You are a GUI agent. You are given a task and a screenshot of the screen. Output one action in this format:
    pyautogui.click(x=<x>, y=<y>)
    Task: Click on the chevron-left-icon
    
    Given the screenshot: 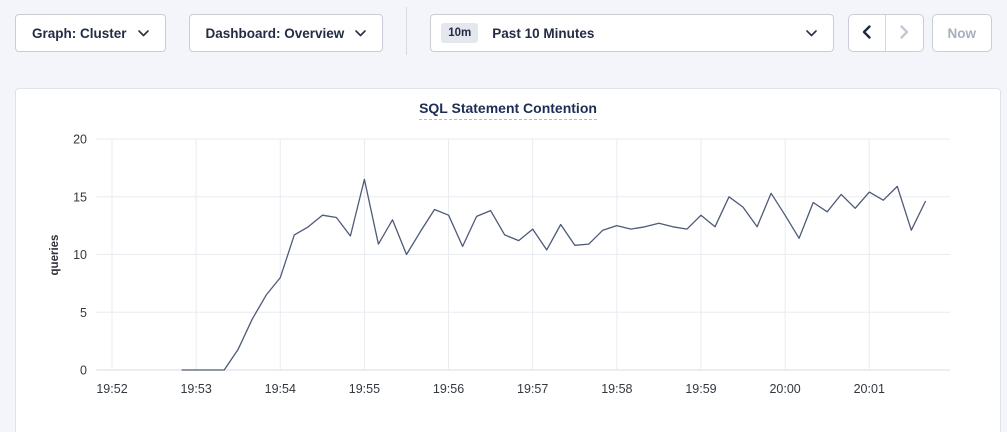 What is the action you would take?
    pyautogui.click(x=866, y=33)
    